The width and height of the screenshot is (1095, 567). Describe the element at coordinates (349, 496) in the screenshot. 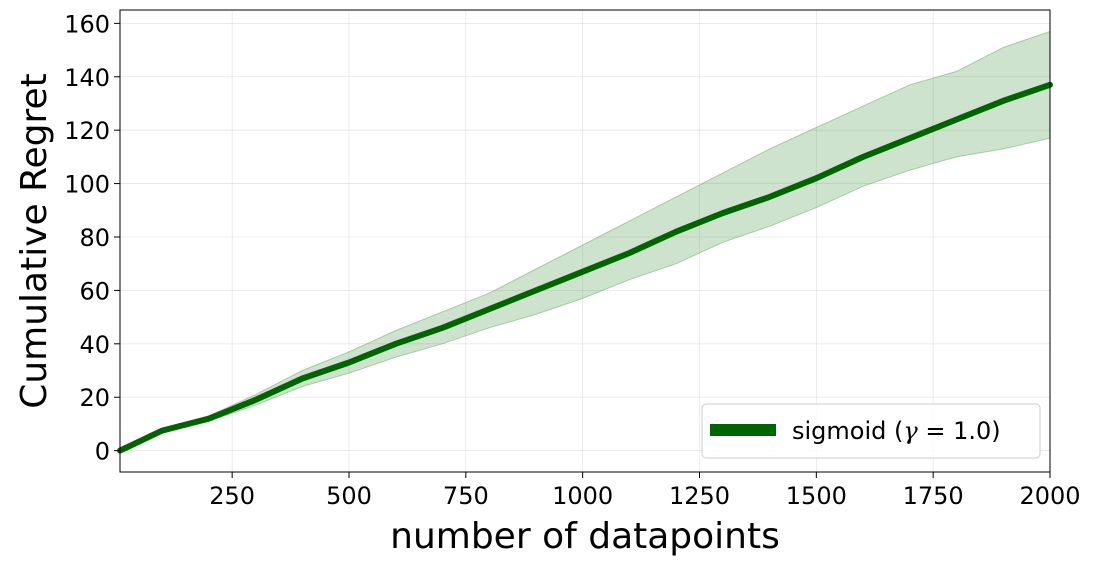

I see `x-tick-label: 500` at that location.